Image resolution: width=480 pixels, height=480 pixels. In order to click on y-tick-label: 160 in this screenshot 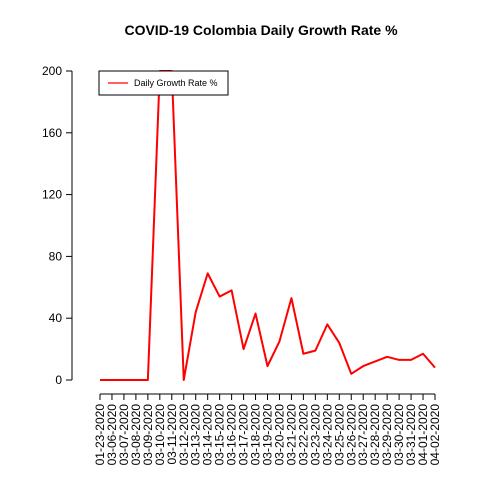, I will do `click(52, 133)`.